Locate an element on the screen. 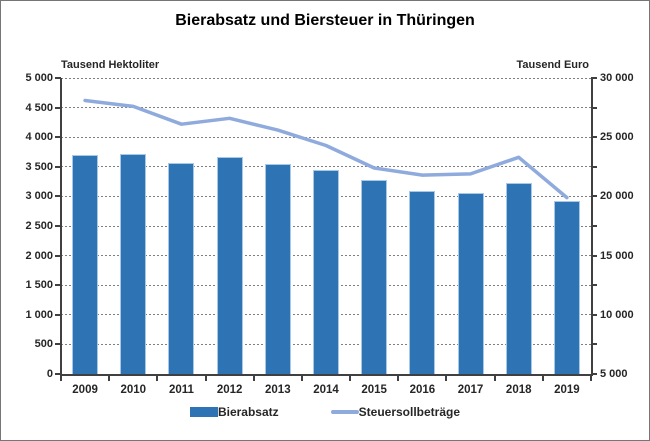  left-axis-line is located at coordinates (60, 227).